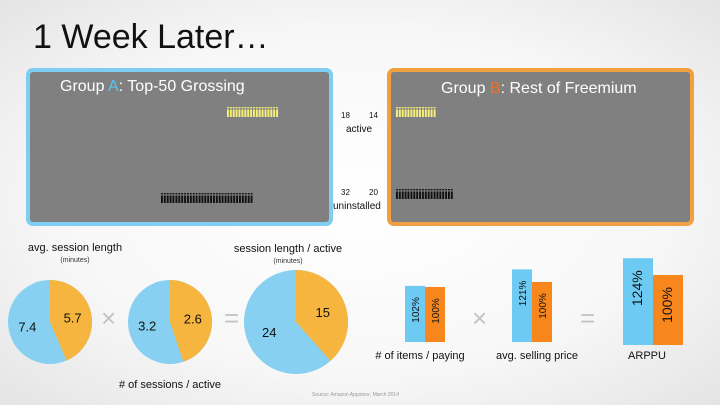 The image size is (720, 405). I want to click on uninstalled-count-b: 20, so click(373, 192).